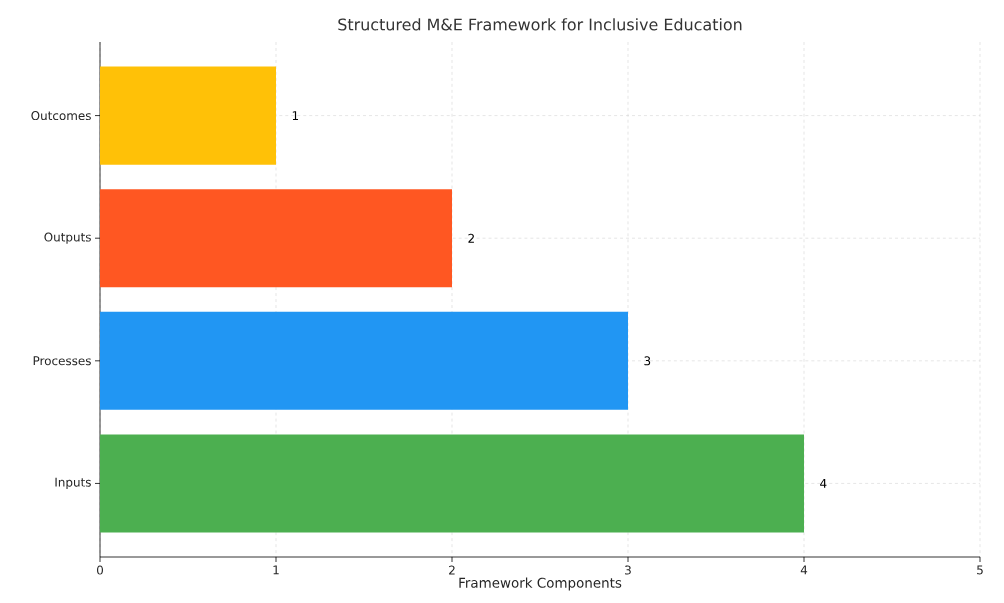 The image size is (1004, 603). I want to click on x-tick-label: 1, so click(276, 570).